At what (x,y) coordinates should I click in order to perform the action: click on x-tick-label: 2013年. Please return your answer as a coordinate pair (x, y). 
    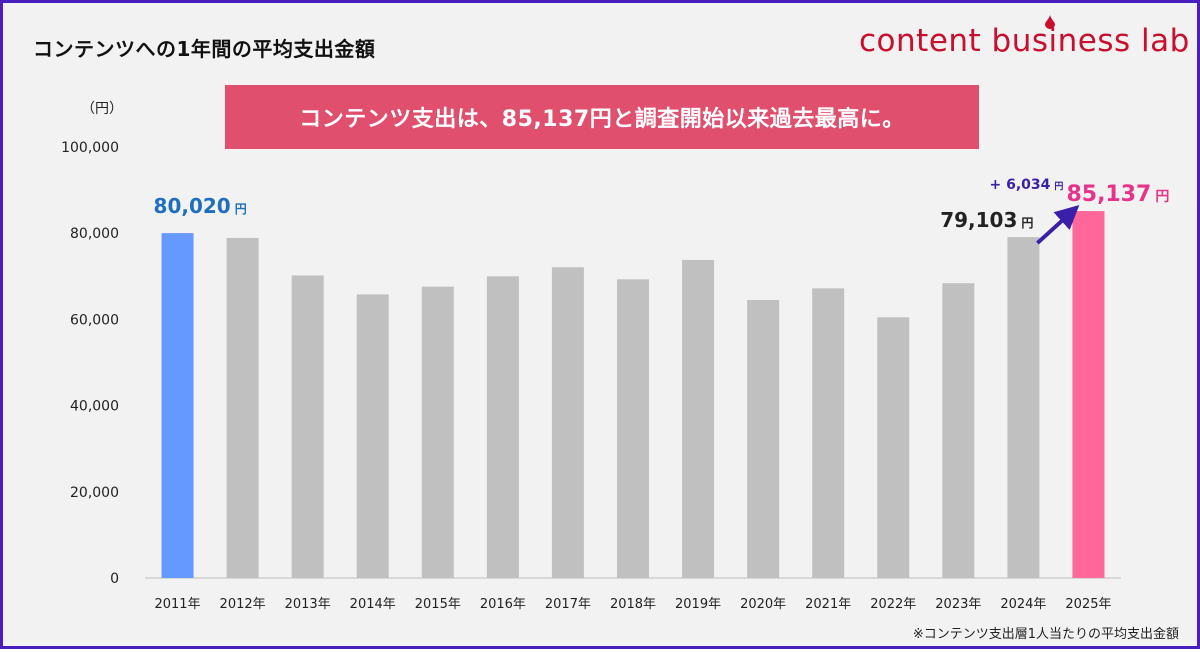
    Looking at the image, I should click on (308, 604).